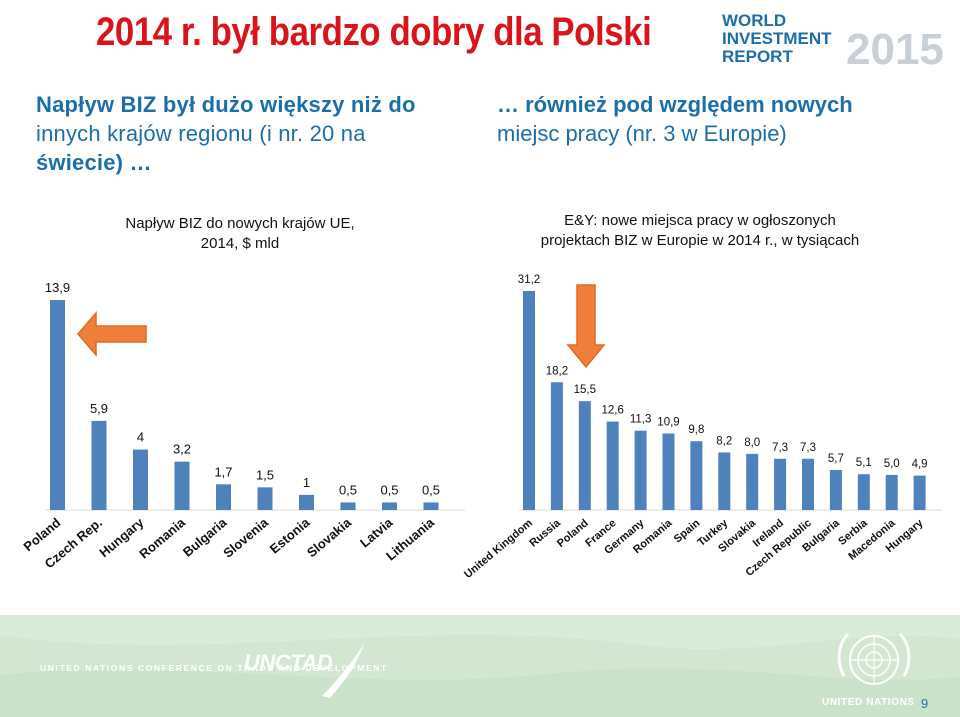  What do you see at coordinates (329, 537) in the screenshot?
I see `chart1-category-label: Slovakia` at bounding box center [329, 537].